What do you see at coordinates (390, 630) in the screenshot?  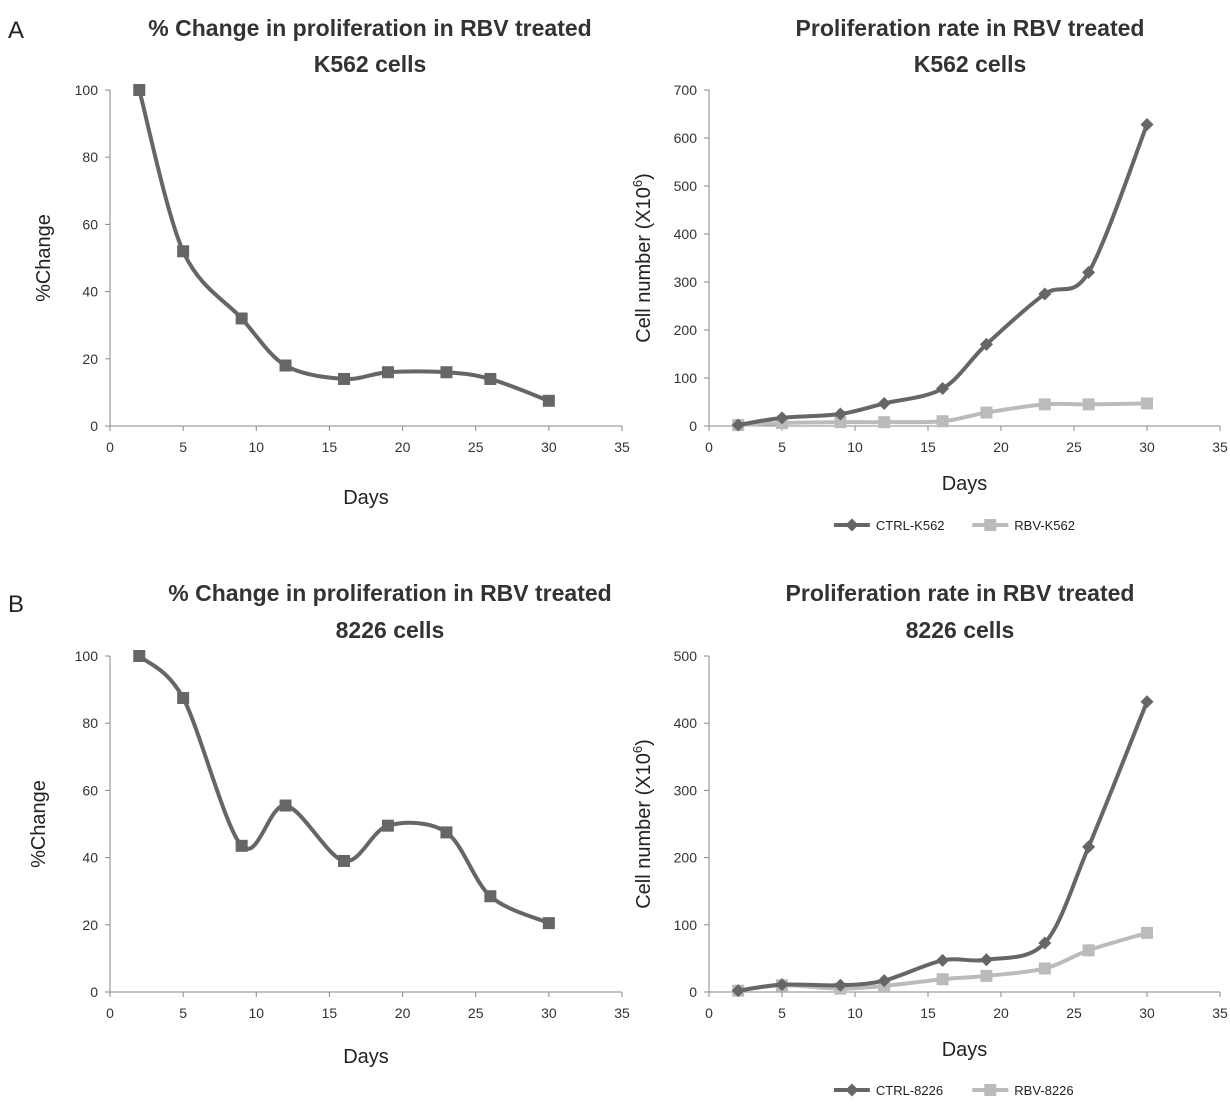 I see `chart-title-line: 8226 cells` at bounding box center [390, 630].